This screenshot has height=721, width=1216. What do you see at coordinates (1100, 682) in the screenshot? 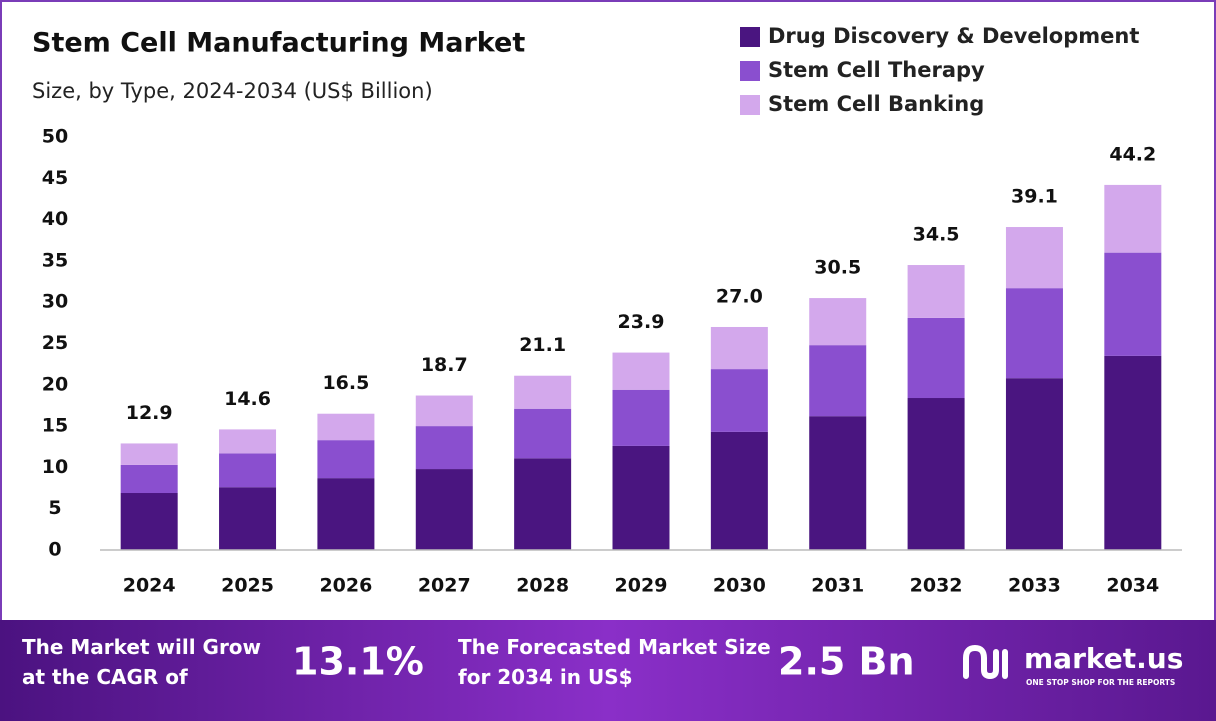
I see `brand-tagline: ONE STOP SHOP FOR THE REPORTS` at bounding box center [1100, 682].